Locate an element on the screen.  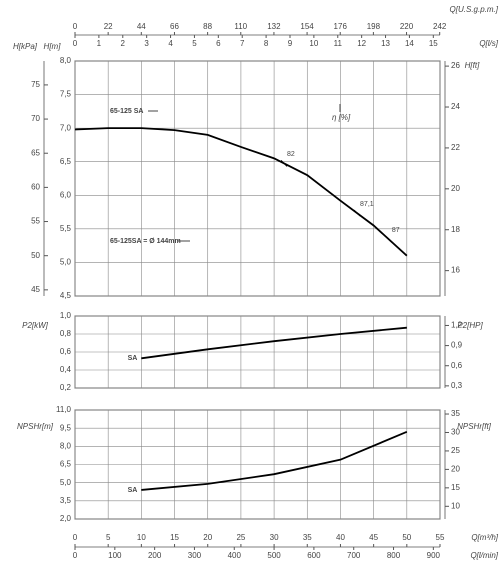
x2-tick-label: 600 is located at coordinates (314, 555).